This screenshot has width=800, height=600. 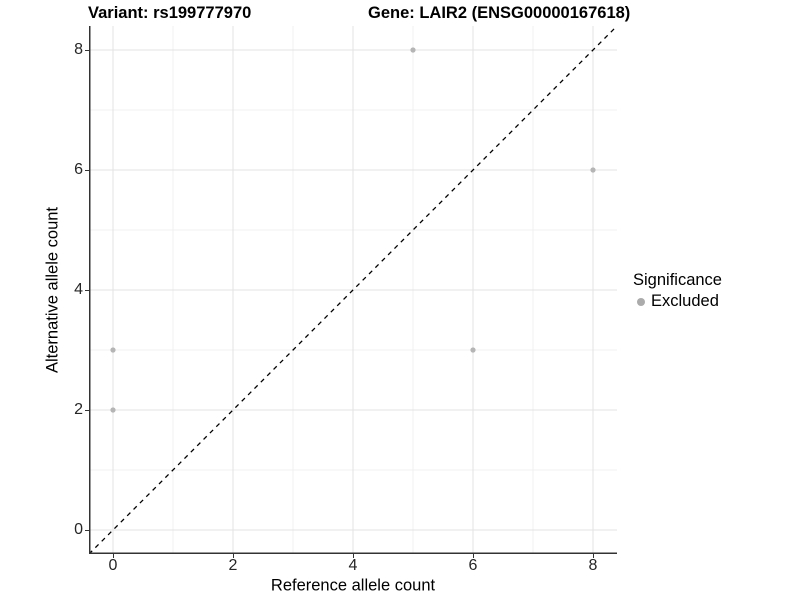 What do you see at coordinates (677, 291) in the screenshot?
I see `legend: Significance Excluded` at bounding box center [677, 291].